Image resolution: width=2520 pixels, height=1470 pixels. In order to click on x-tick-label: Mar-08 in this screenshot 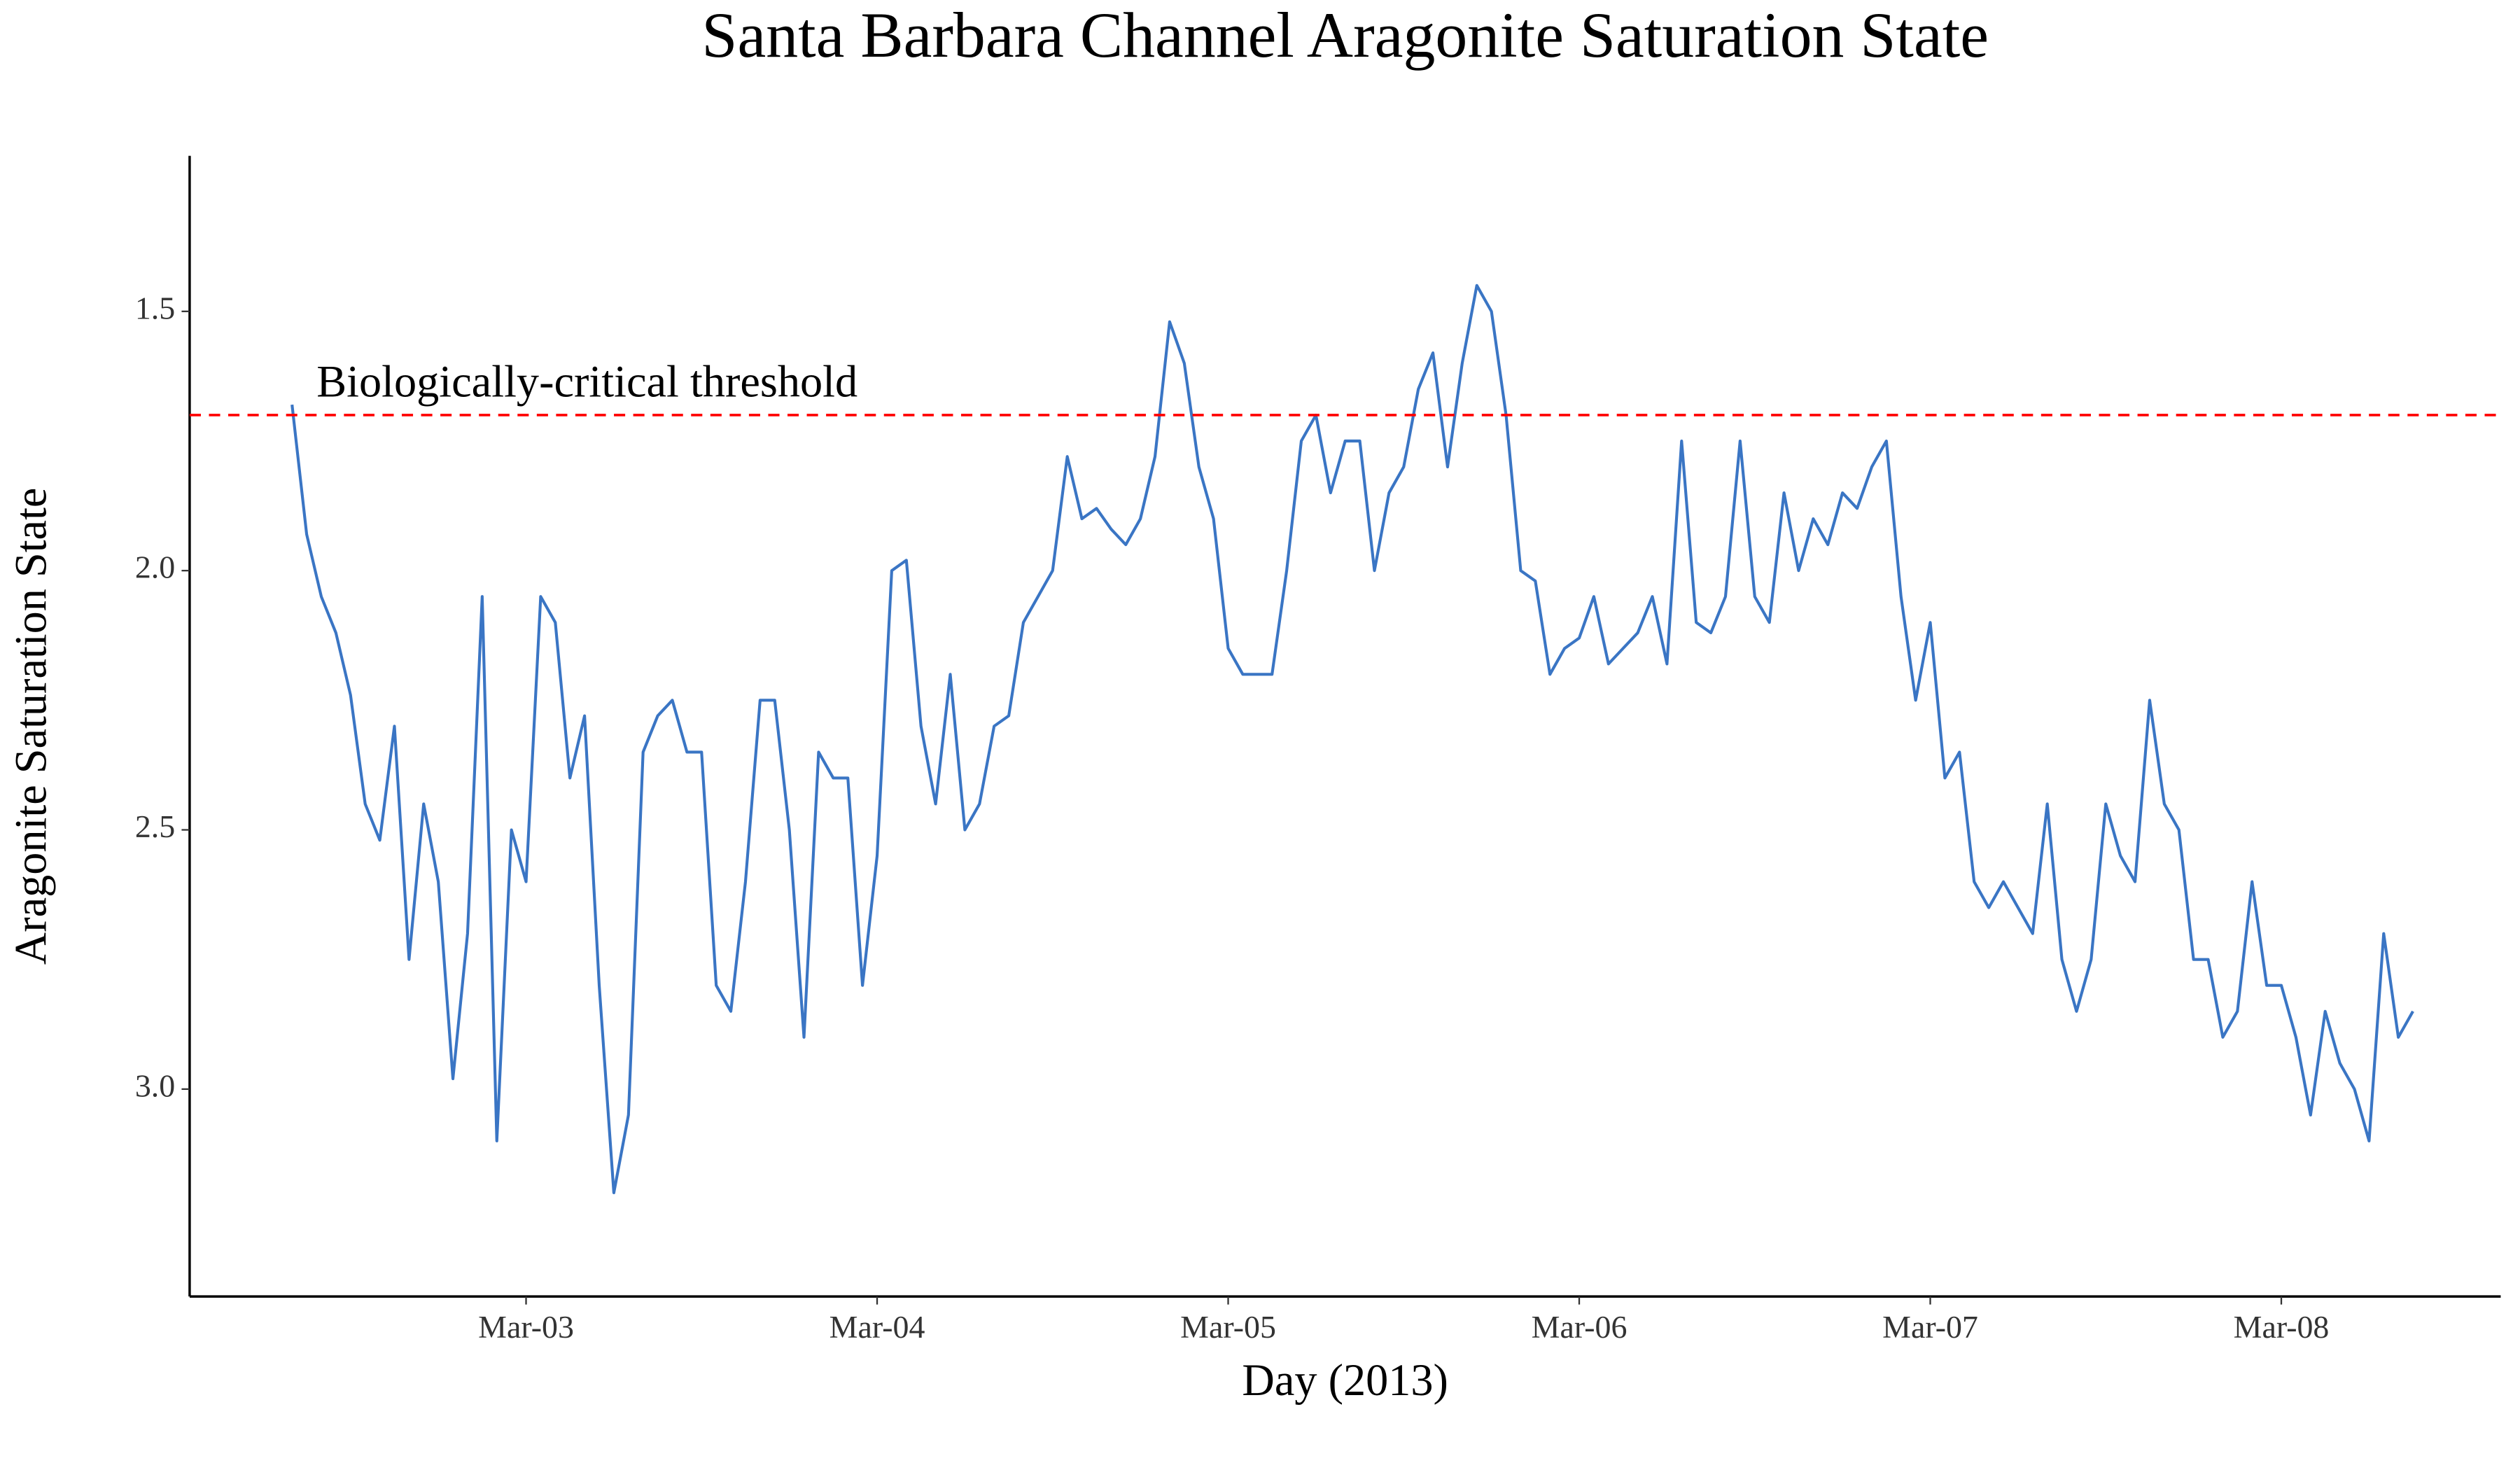, I will do `click(2282, 1327)`.